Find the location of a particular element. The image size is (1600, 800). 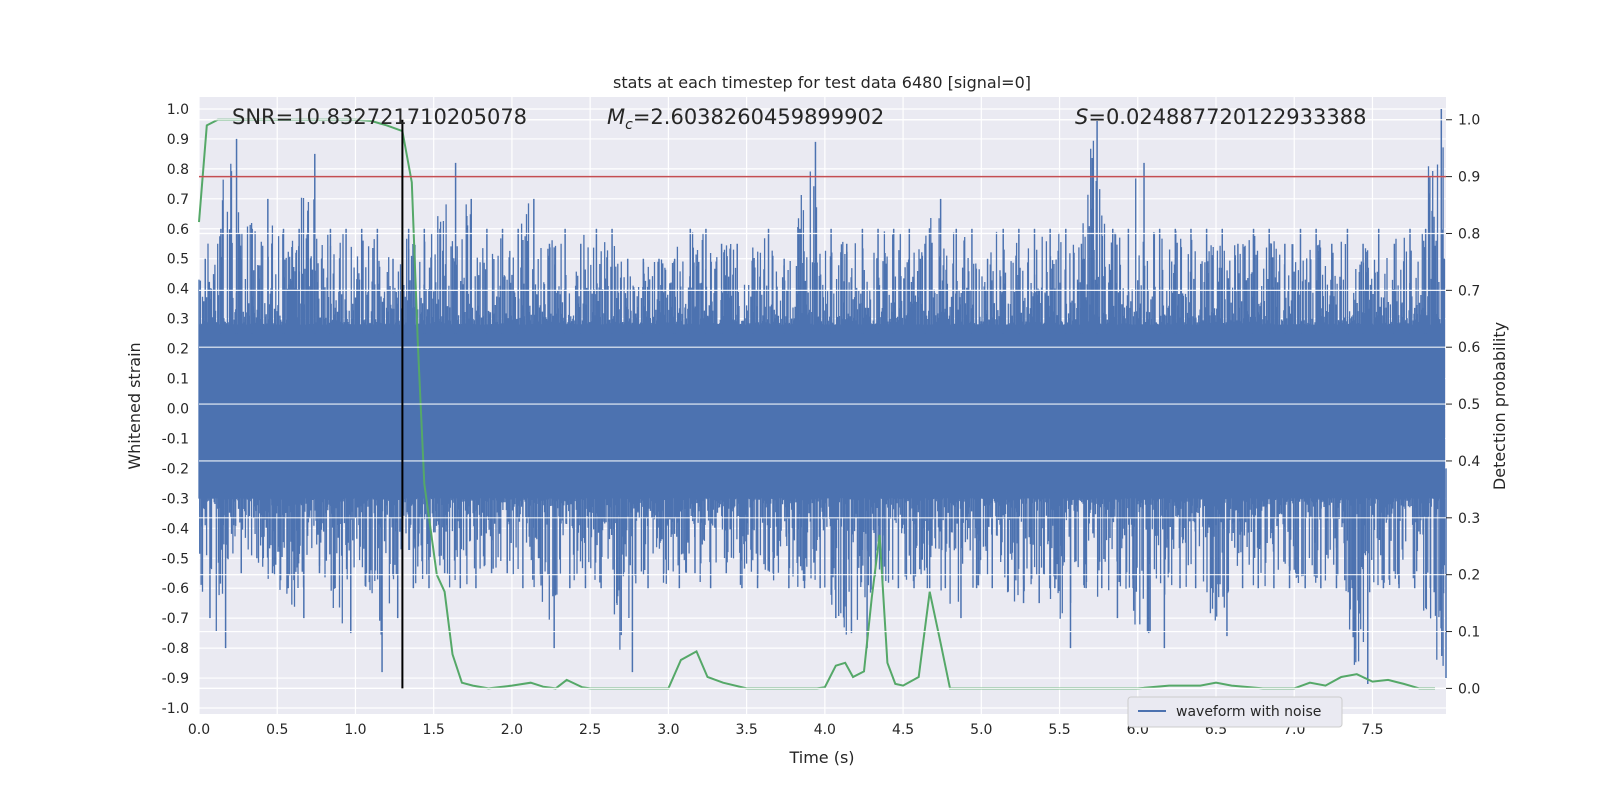

y-tick-label: 0.0 is located at coordinates (178, 409).